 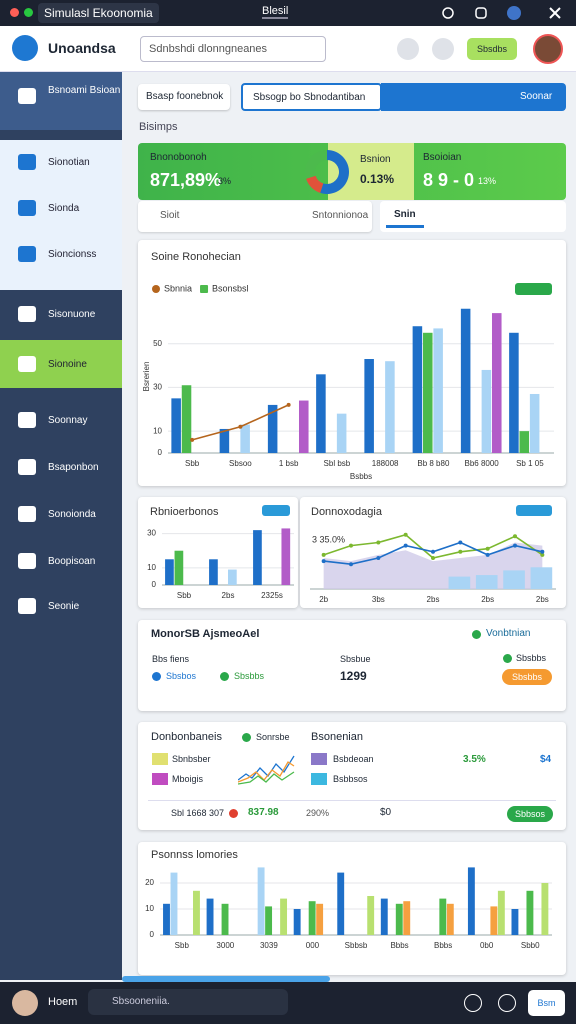 I want to click on scrollbar, so click(x=226, y=979).